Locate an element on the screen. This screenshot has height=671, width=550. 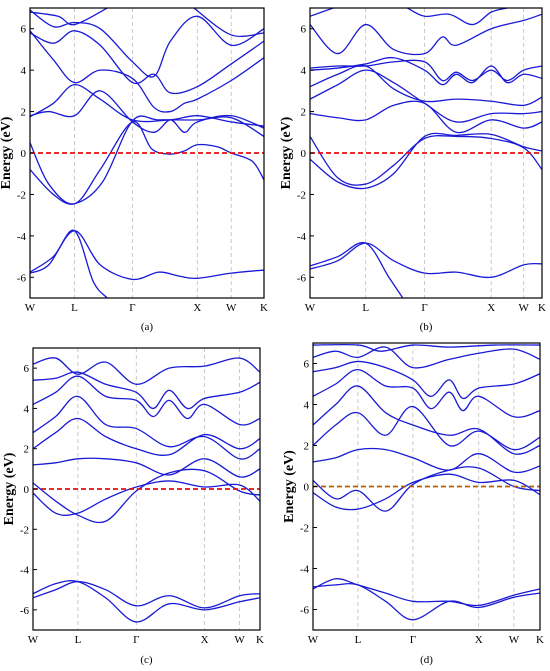
panel-caption: (c) is located at coordinates (146, 660).